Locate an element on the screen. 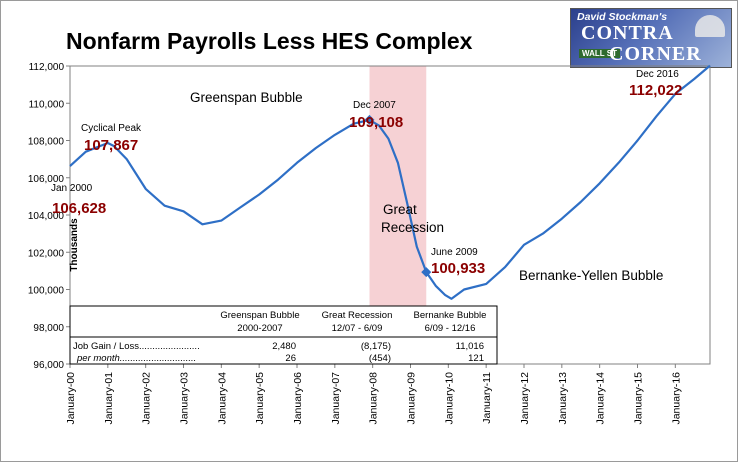  y-tick-label: 110,000 is located at coordinates (47, 104).